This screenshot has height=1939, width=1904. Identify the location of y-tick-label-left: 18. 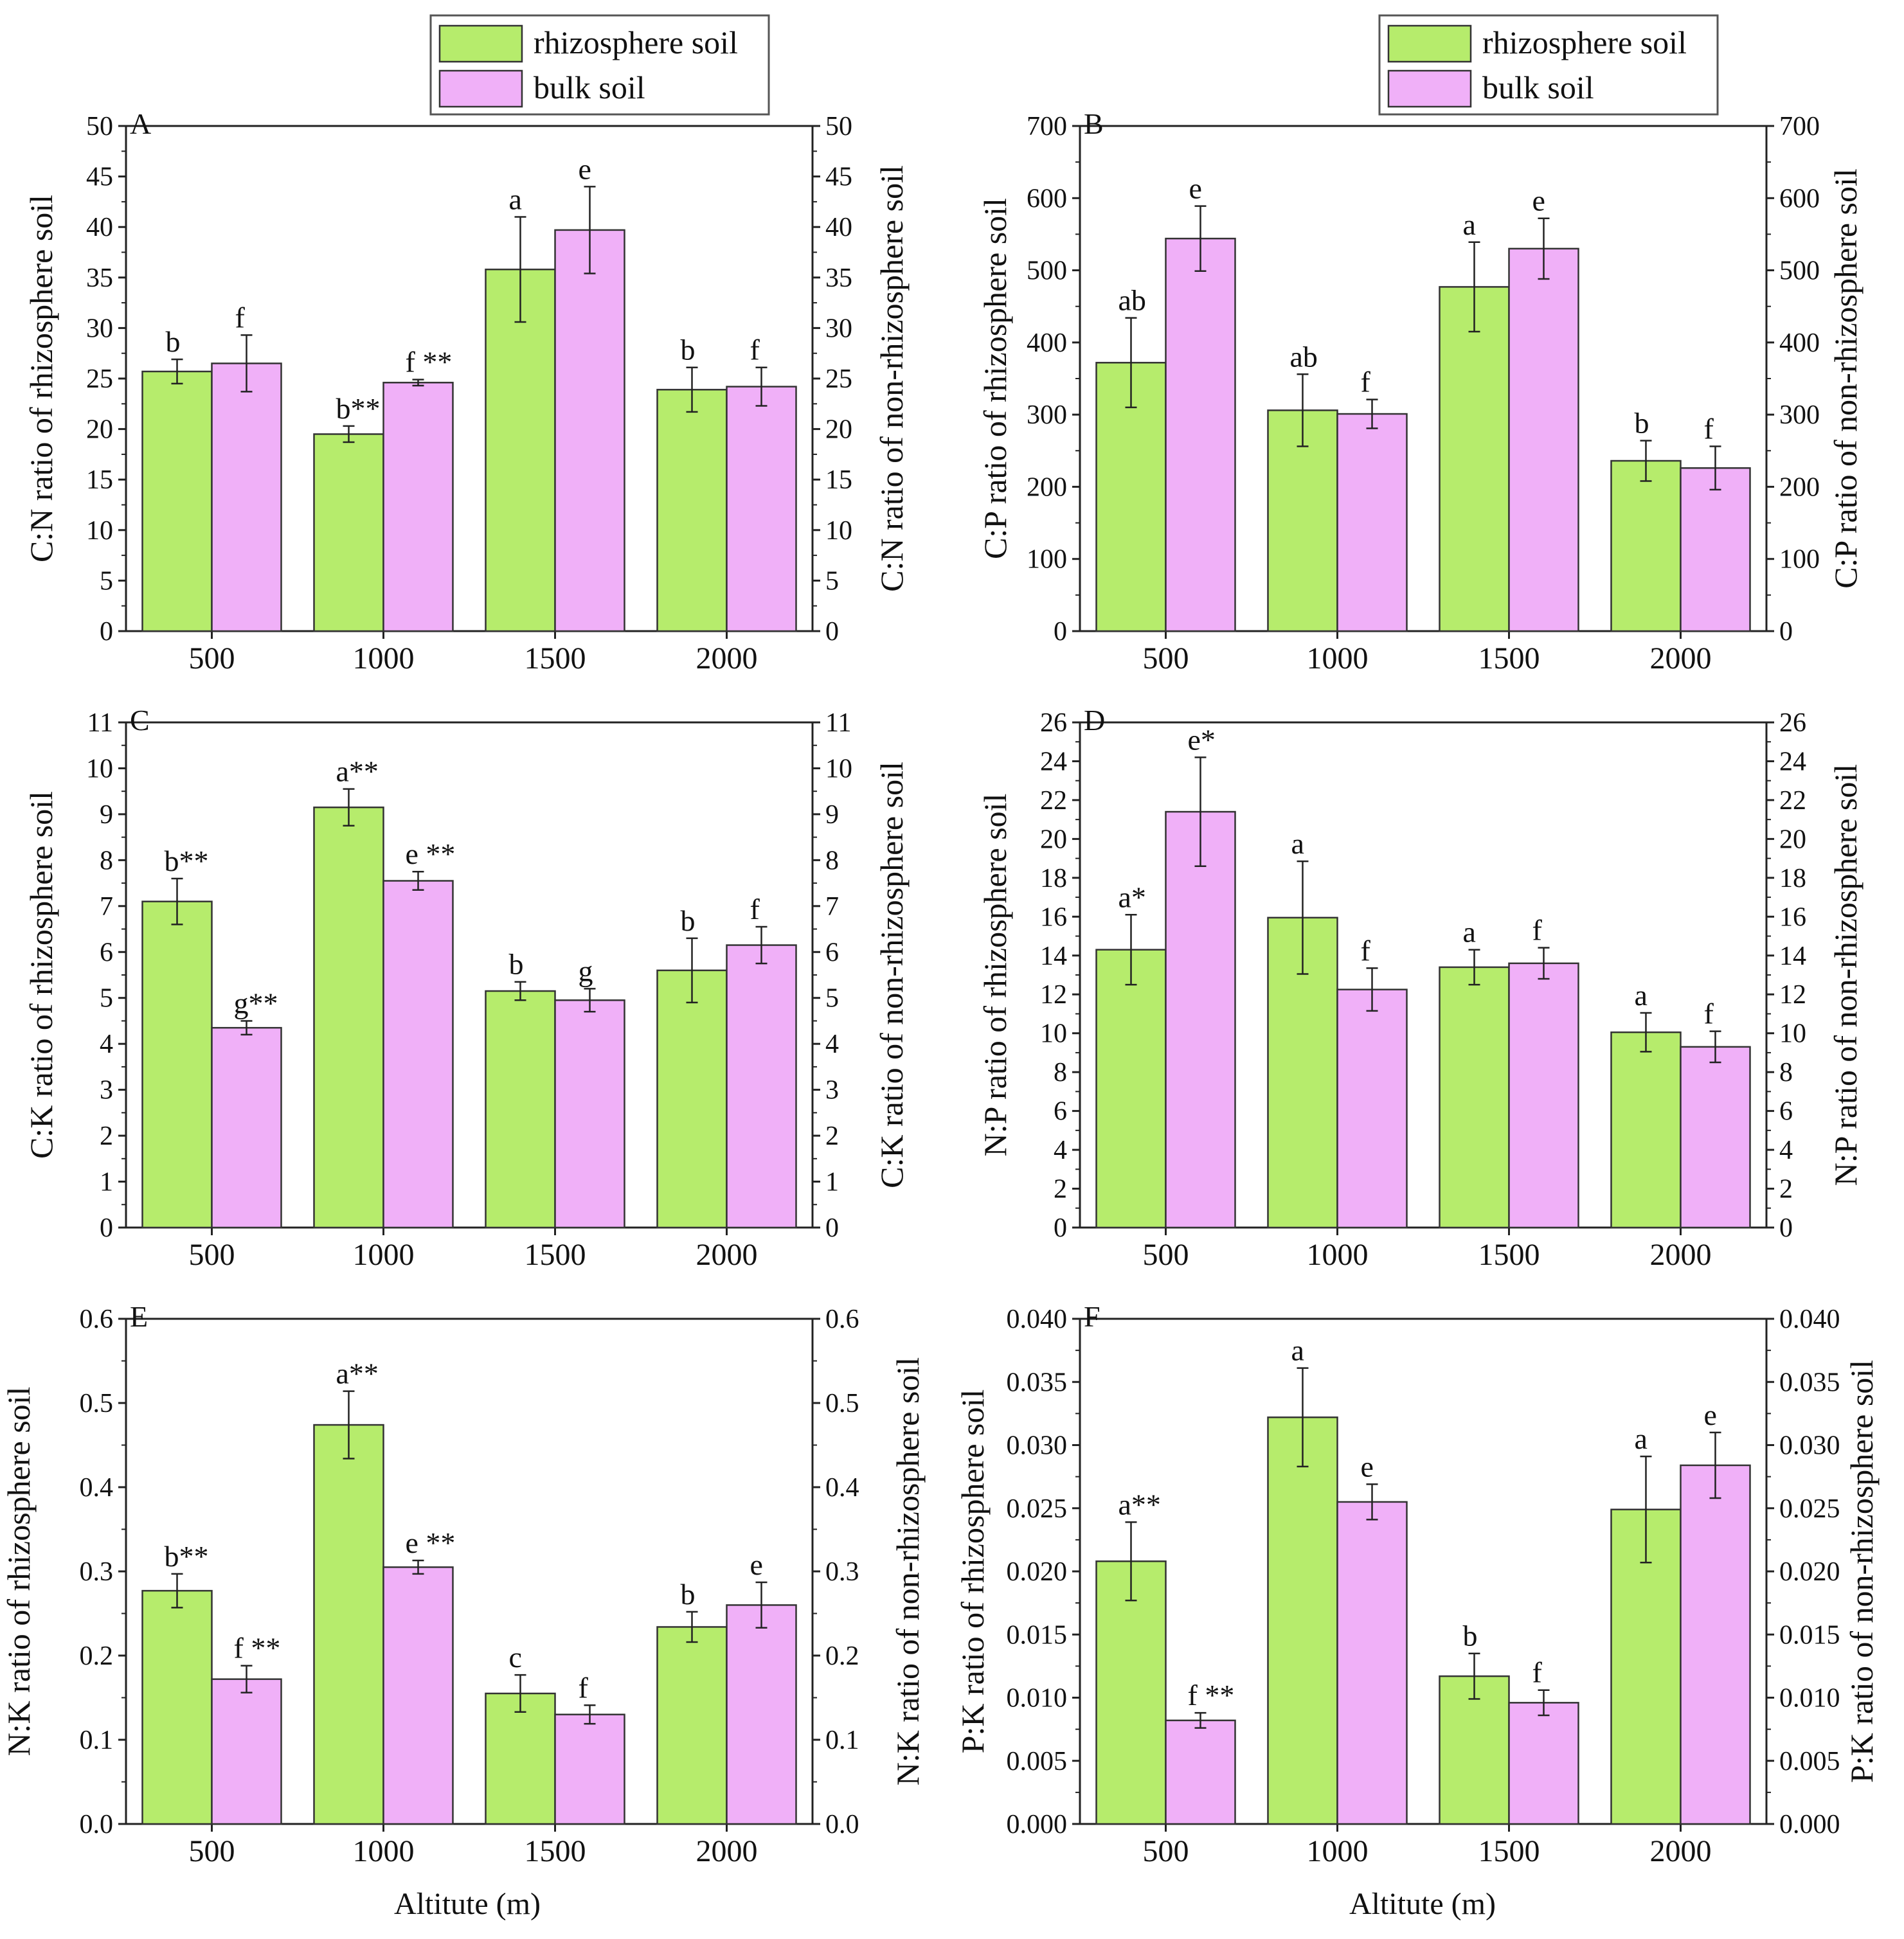
(1053, 878).